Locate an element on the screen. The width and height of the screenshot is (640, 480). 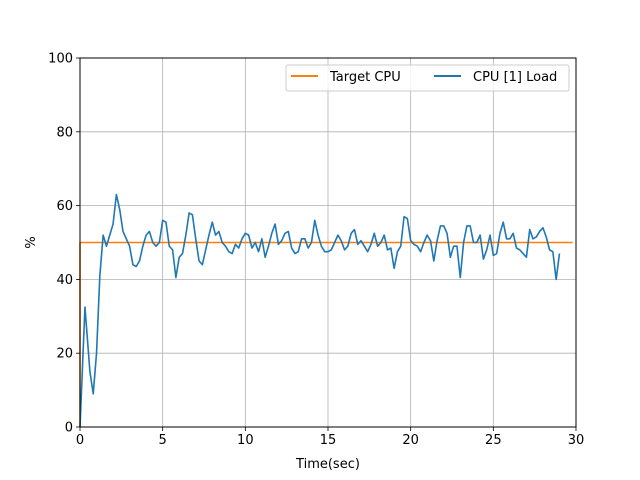
x-axis-label: Time(sec) is located at coordinates (327, 464).